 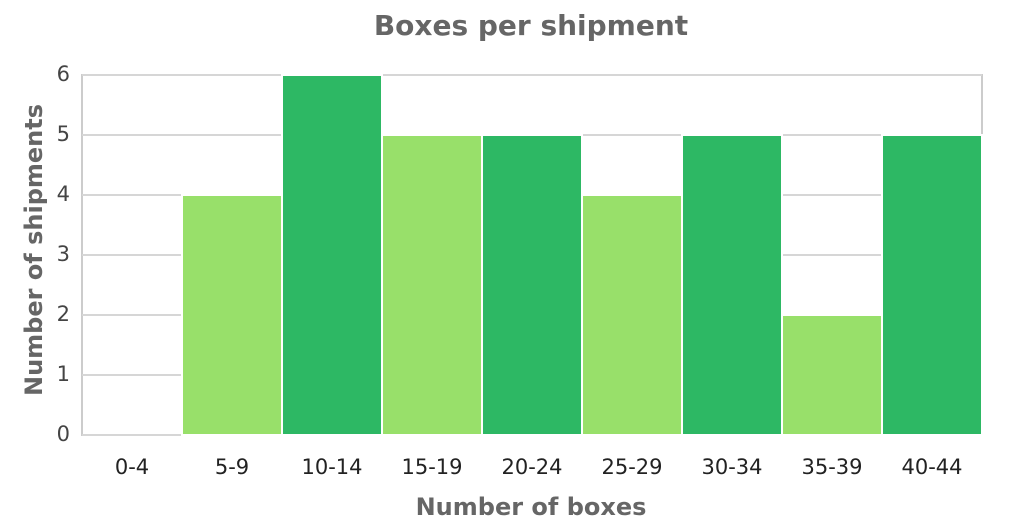 I want to click on y-tick-label: 2, so click(x=63, y=314).